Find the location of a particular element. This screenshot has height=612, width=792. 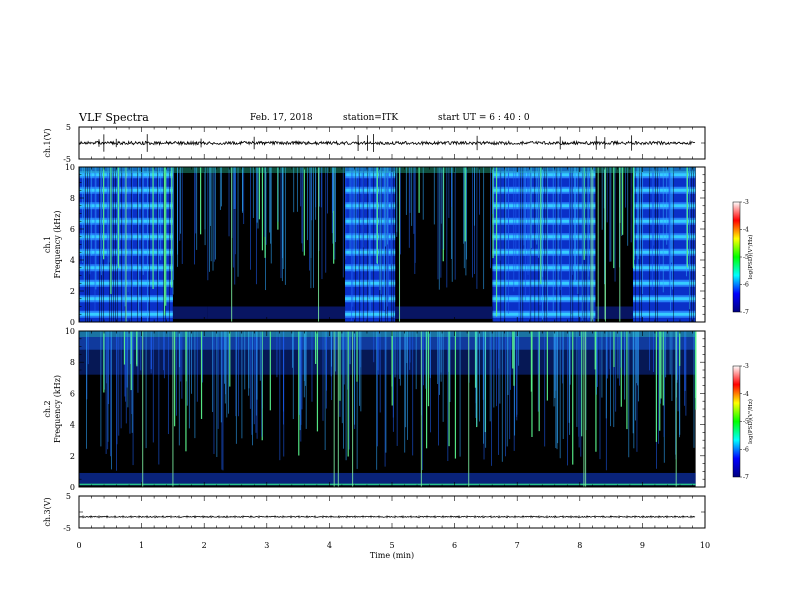

y-tick-label-ch1: 10 is located at coordinates (70, 167).